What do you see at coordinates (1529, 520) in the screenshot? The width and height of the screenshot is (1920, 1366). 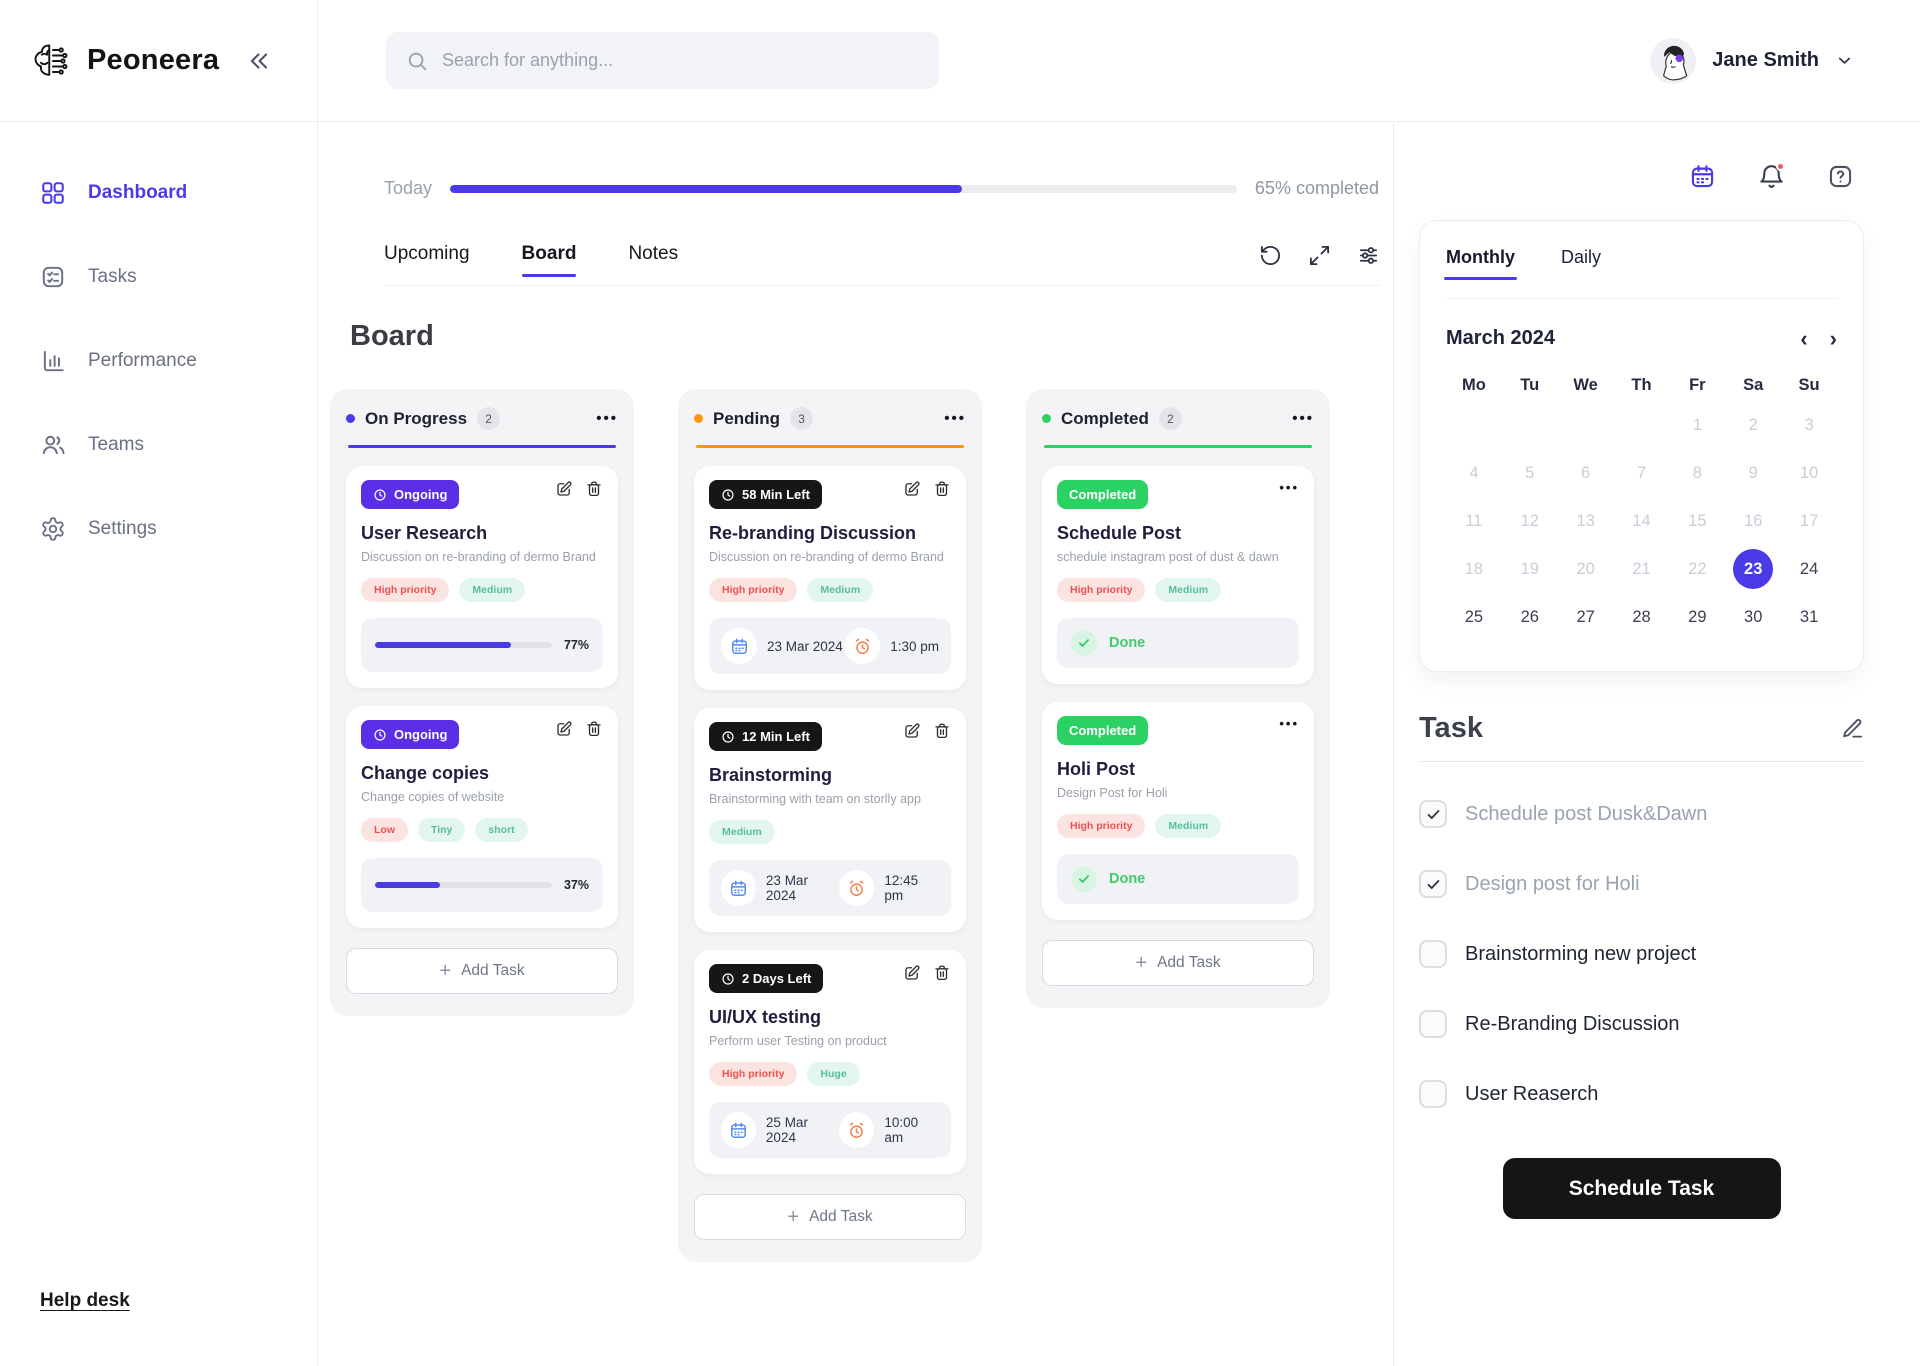 I see `calendar-day-12: 12` at bounding box center [1529, 520].